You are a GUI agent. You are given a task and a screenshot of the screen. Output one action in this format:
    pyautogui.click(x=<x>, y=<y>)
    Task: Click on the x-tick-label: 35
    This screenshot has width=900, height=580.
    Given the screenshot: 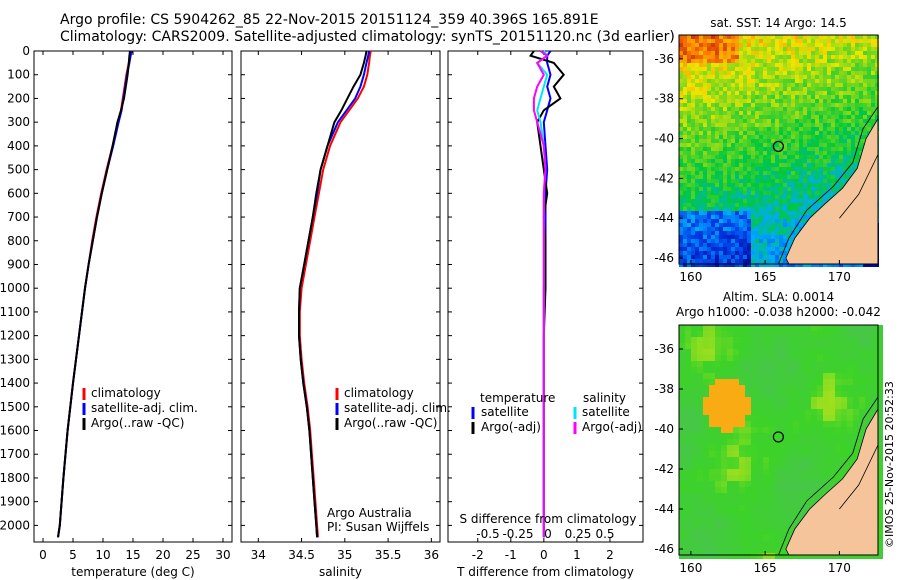 What is the action you would take?
    pyautogui.click(x=344, y=555)
    